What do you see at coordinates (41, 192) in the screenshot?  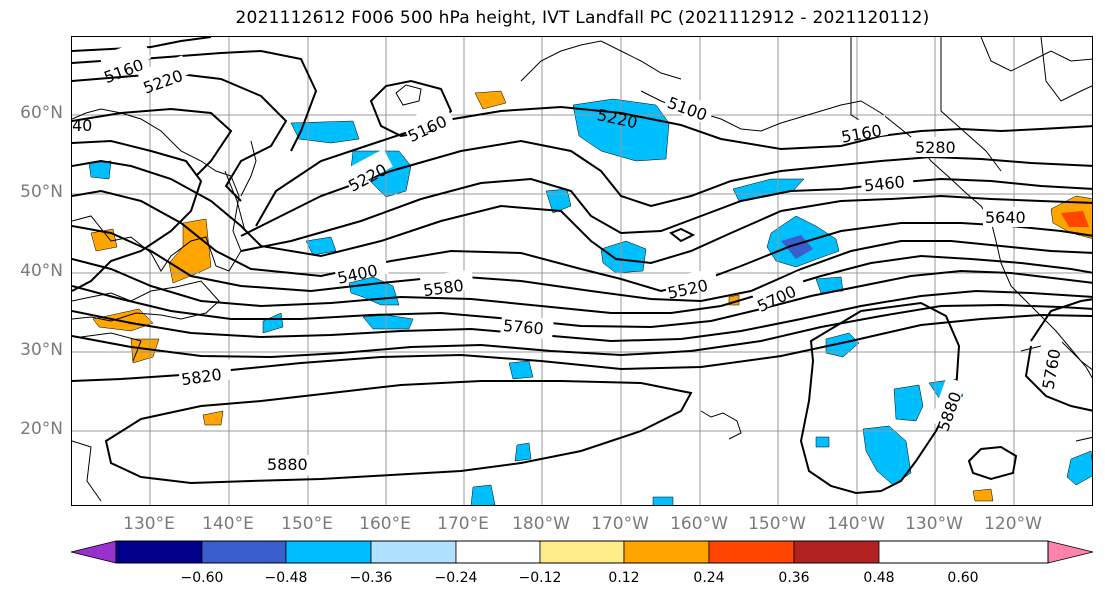 I see `lat-label-50n: 50°N` at bounding box center [41, 192].